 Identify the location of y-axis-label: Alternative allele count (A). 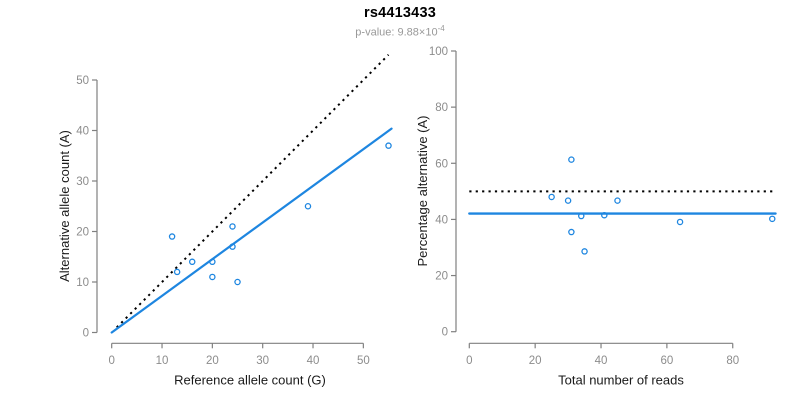
(64, 206).